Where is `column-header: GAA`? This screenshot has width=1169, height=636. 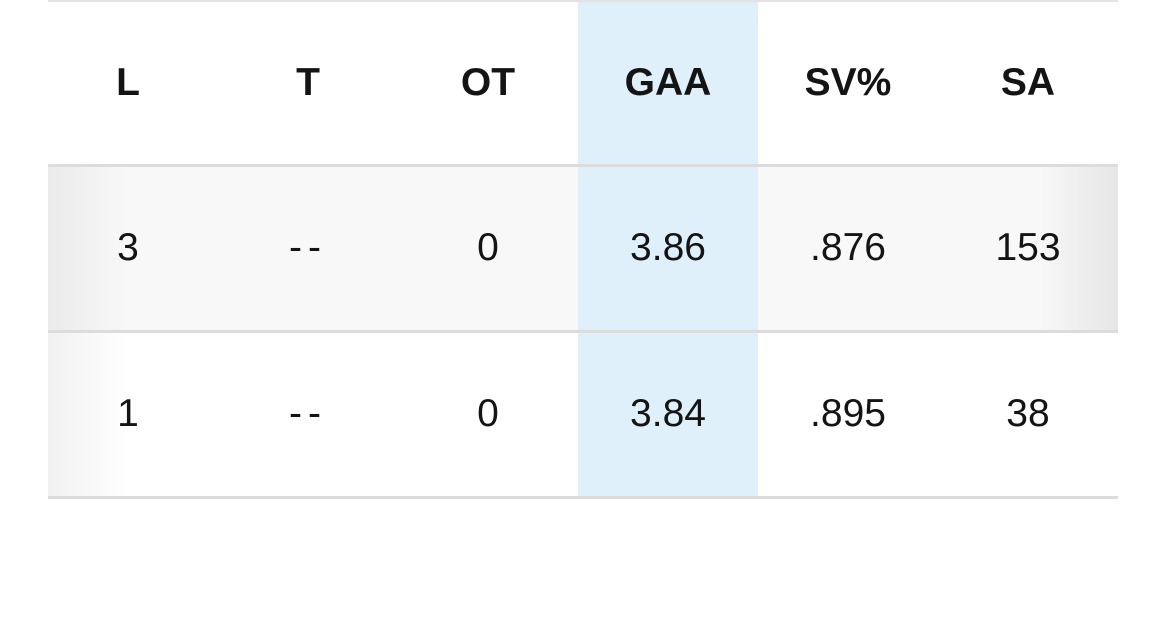
column-header: GAA is located at coordinates (668, 83).